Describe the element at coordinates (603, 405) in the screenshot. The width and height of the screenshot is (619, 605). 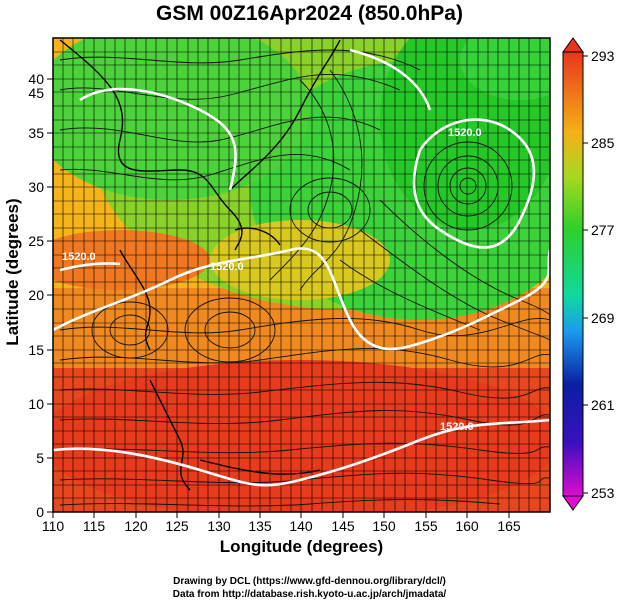
I see `colorbar-tick-label: 261` at that location.